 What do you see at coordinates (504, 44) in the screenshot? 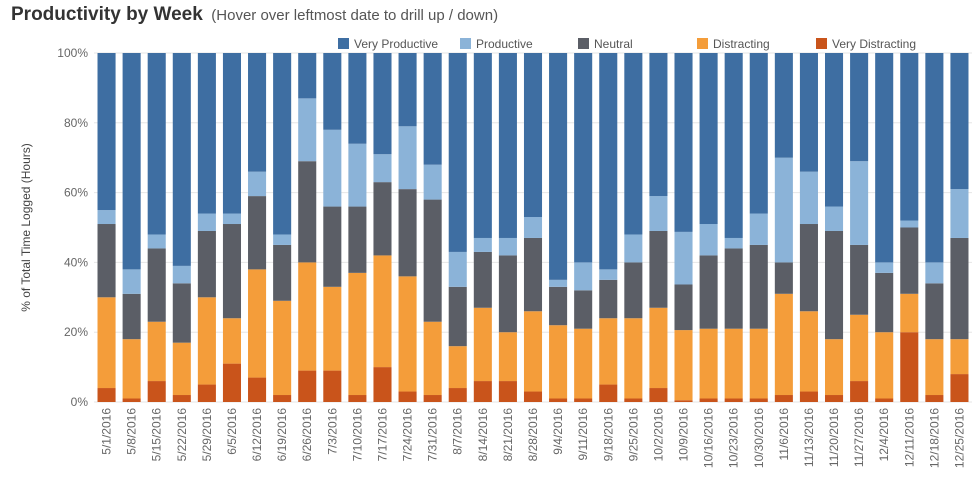
I see `legend-item-productive: Productive` at bounding box center [504, 44].